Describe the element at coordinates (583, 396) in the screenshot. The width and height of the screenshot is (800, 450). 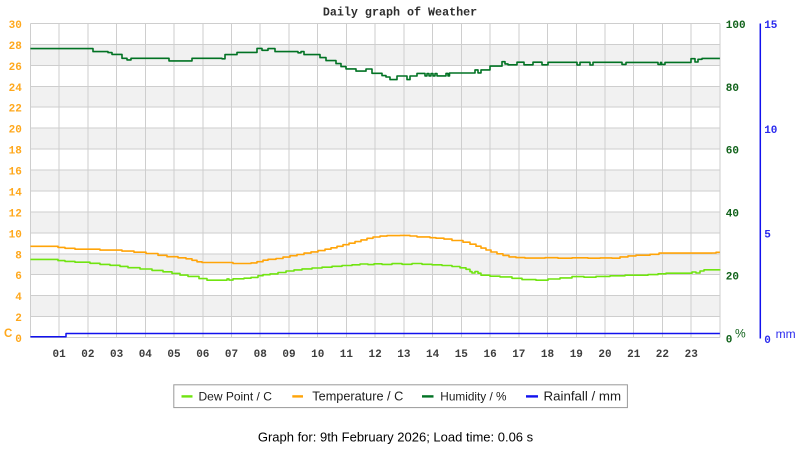
I see `svg-text: Rainfall / mm` at that location.